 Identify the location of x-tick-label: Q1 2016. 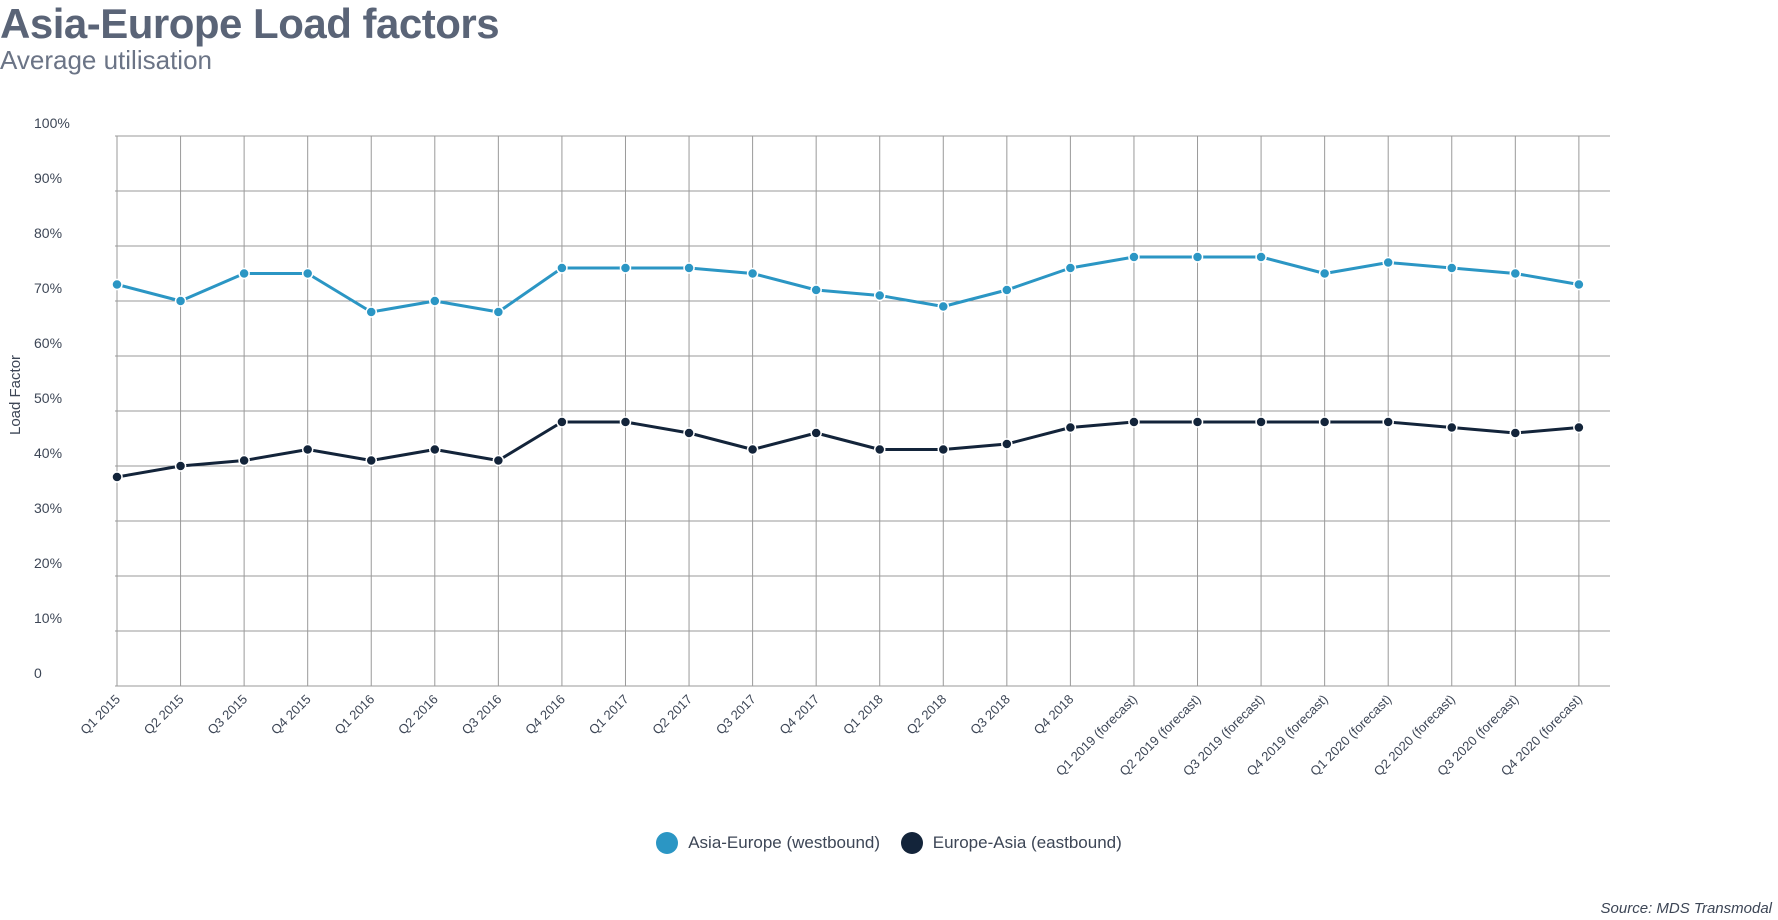
(354, 715).